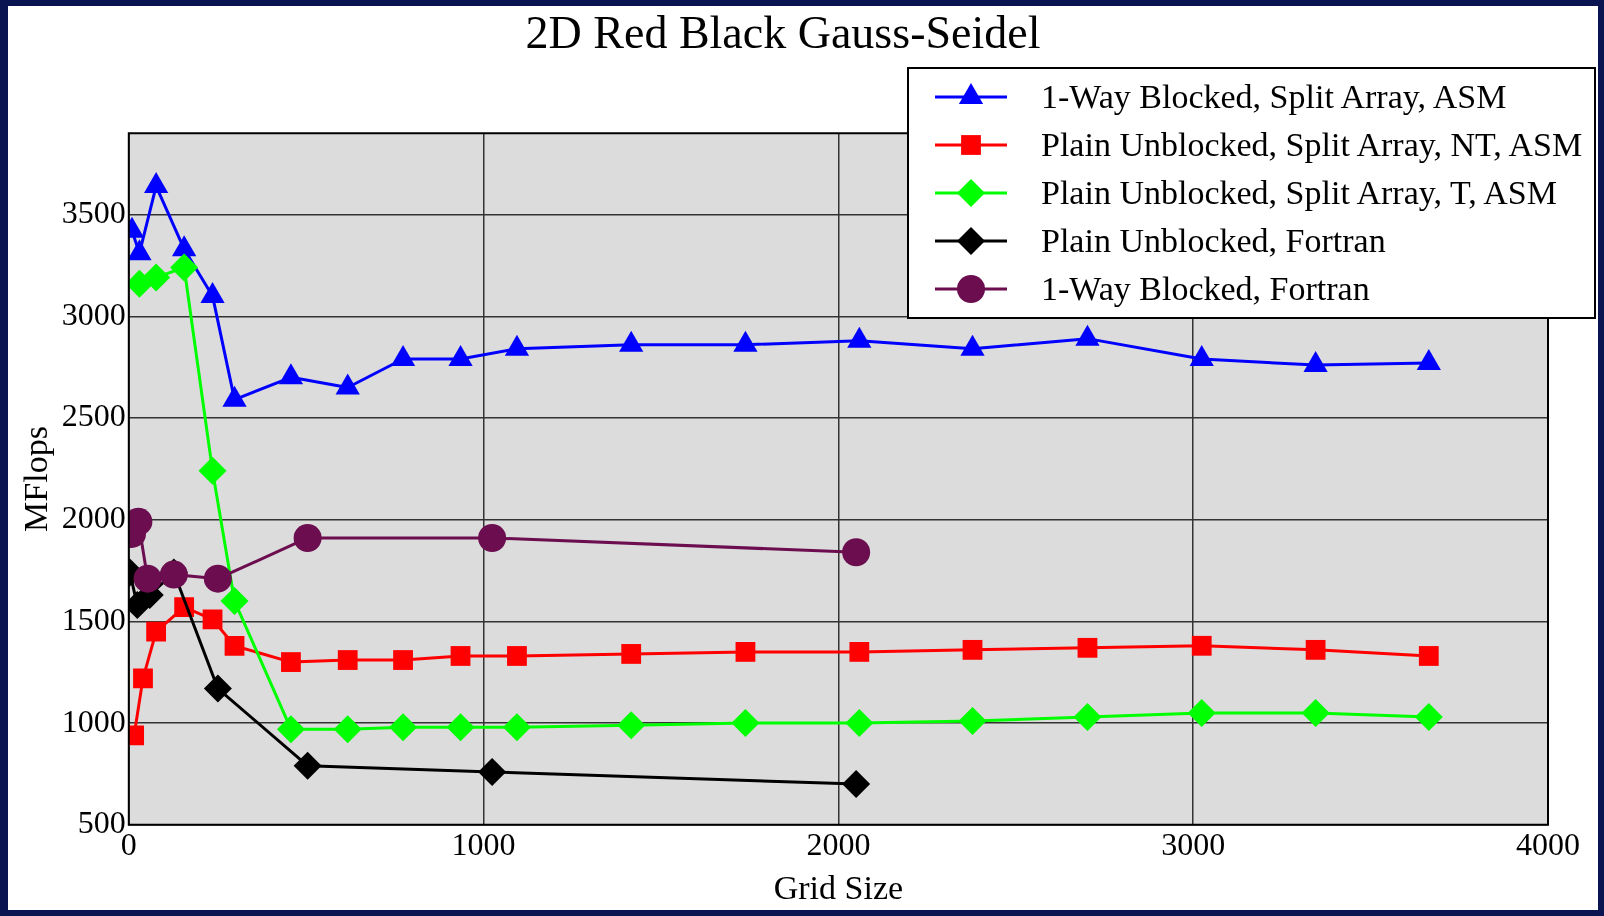 Image resolution: width=1604 pixels, height=916 pixels. Describe the element at coordinates (93, 618) in the screenshot. I see `y-tick-label: 1500` at that location.